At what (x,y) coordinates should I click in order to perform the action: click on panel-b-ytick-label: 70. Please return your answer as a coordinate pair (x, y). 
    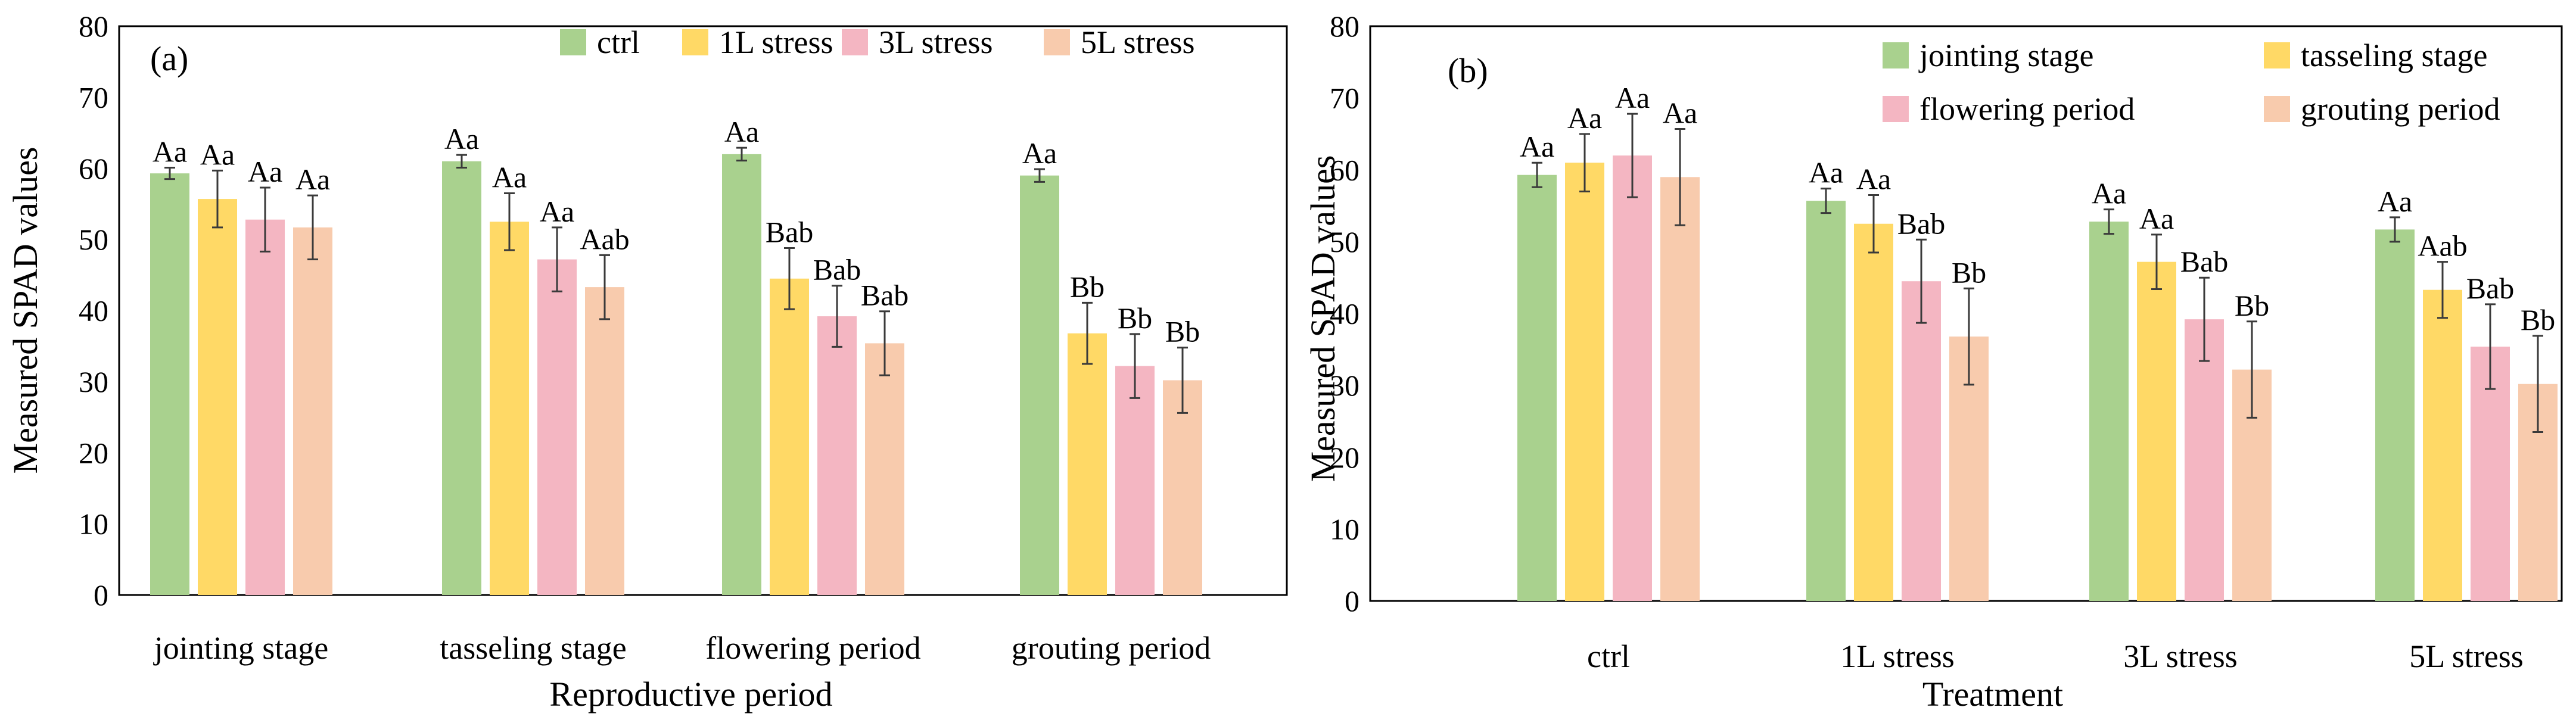
    Looking at the image, I should click on (1344, 98).